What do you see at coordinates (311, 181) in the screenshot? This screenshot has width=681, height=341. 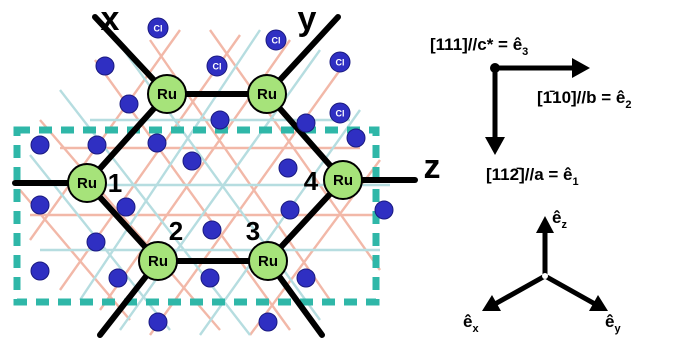 I see `site-number-4: 4` at bounding box center [311, 181].